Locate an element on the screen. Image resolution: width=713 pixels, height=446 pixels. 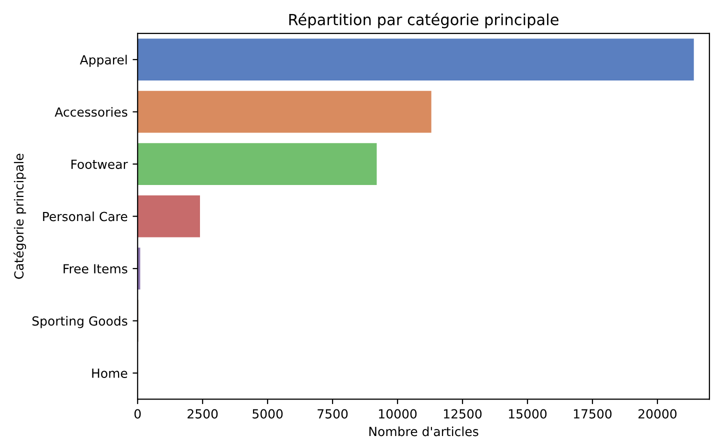
x-tick-label: 2500 is located at coordinates (203, 414).